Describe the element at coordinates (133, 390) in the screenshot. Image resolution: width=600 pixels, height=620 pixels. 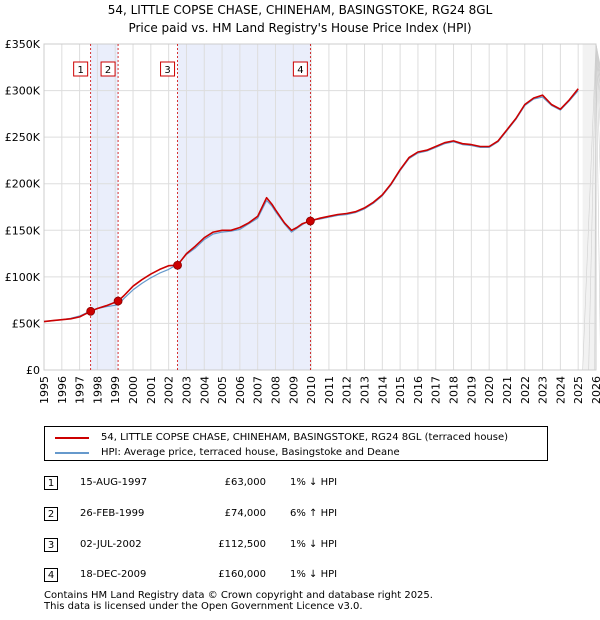
I see `x-tick-label: 2000` at that location.